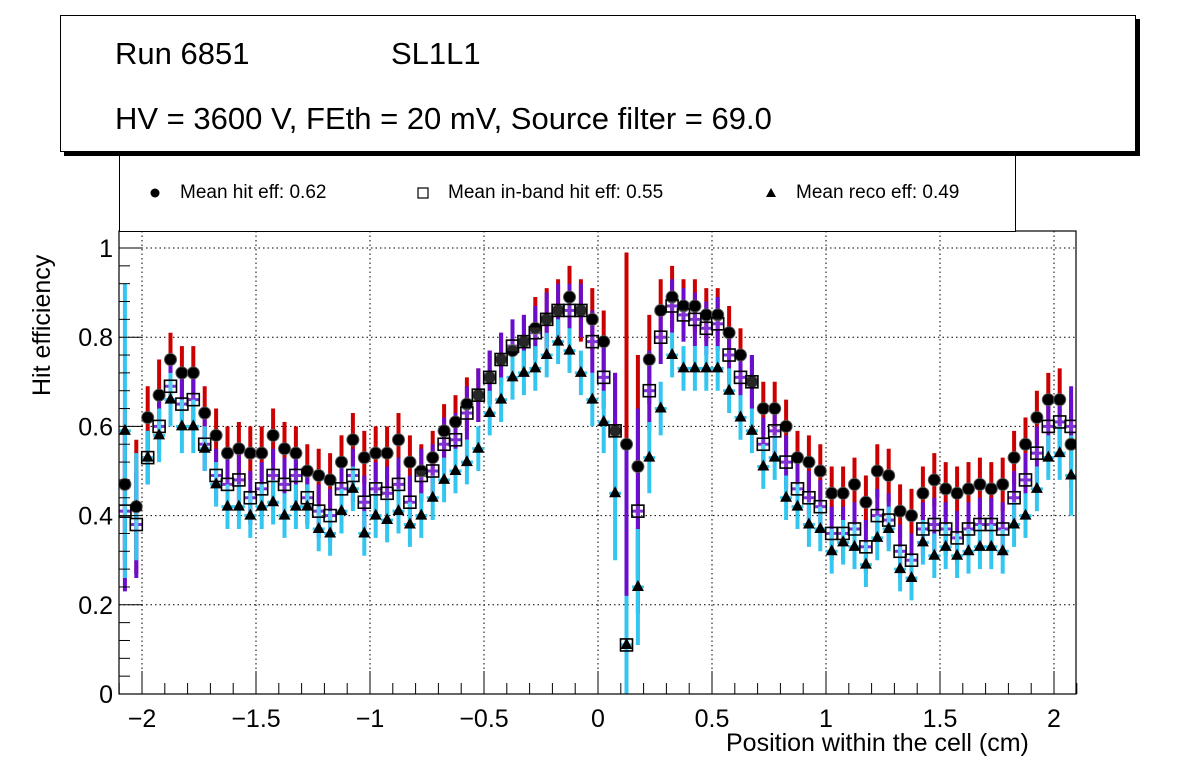  What do you see at coordinates (483, 719) in the screenshot?
I see `x-tick-label: −0.5` at bounding box center [483, 719].